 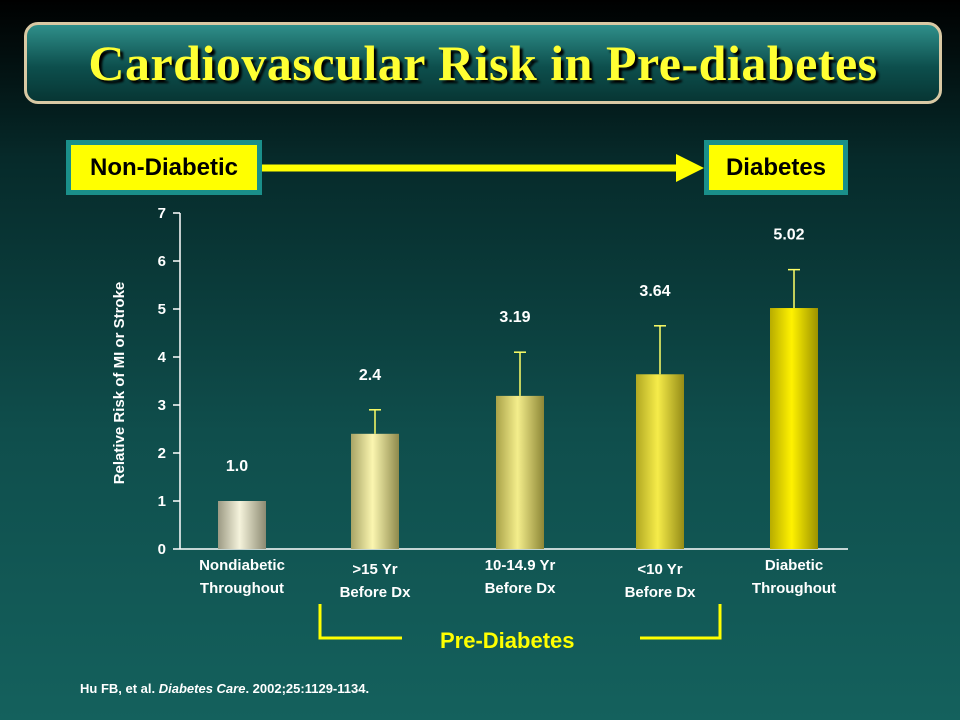 I want to click on data-label: 2.4, so click(x=370, y=375).